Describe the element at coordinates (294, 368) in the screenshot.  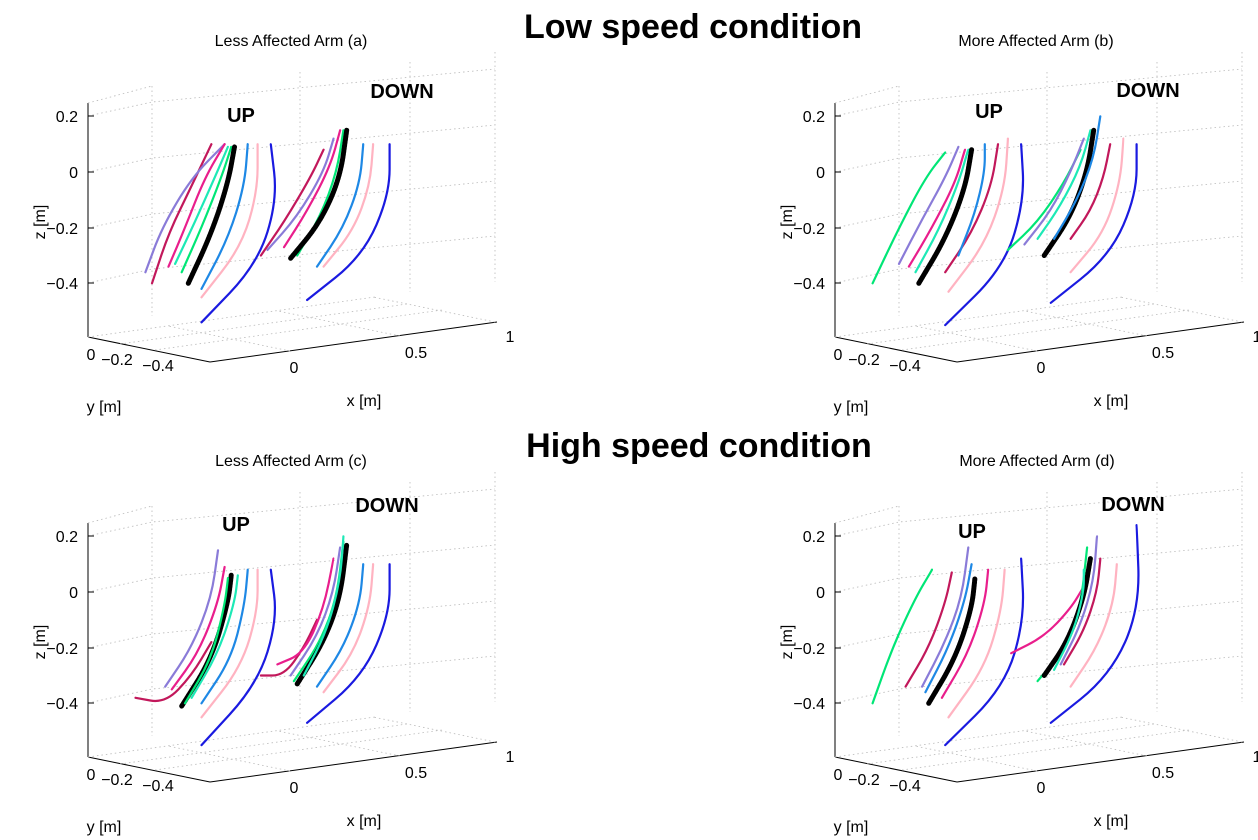
I see `x-tick-label: 0` at that location.